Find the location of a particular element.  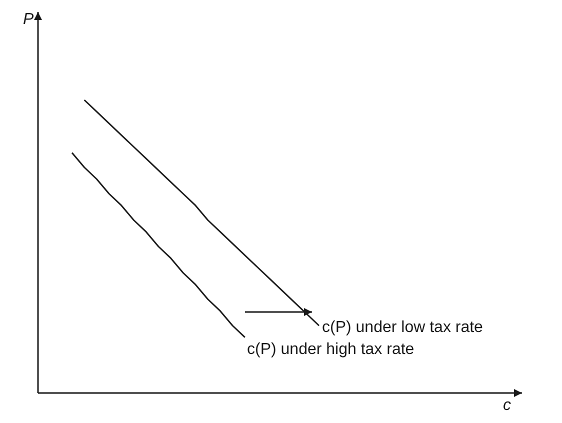

y-axis-title: P is located at coordinates (28, 19).